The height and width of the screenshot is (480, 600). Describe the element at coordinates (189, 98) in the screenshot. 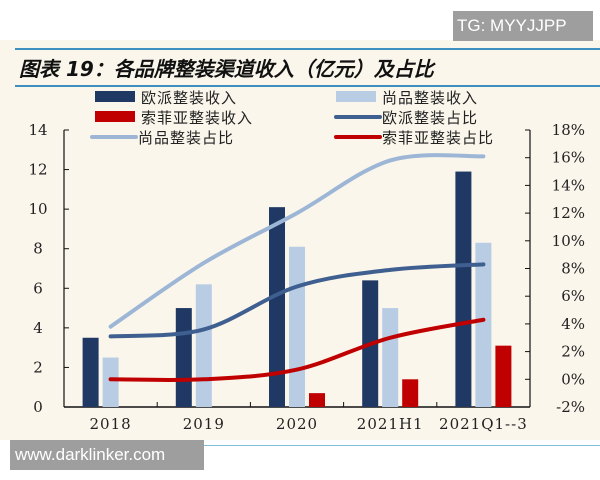

I see `legend-label: 欧派整装收入` at that location.